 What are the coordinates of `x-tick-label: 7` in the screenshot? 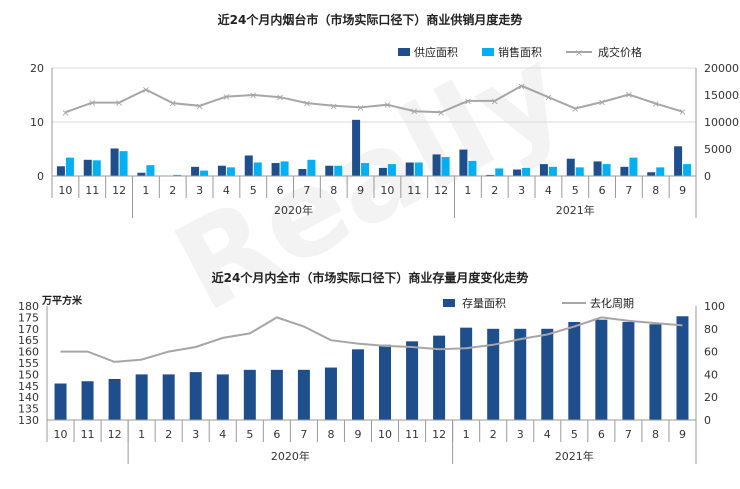 It's located at (303, 434).